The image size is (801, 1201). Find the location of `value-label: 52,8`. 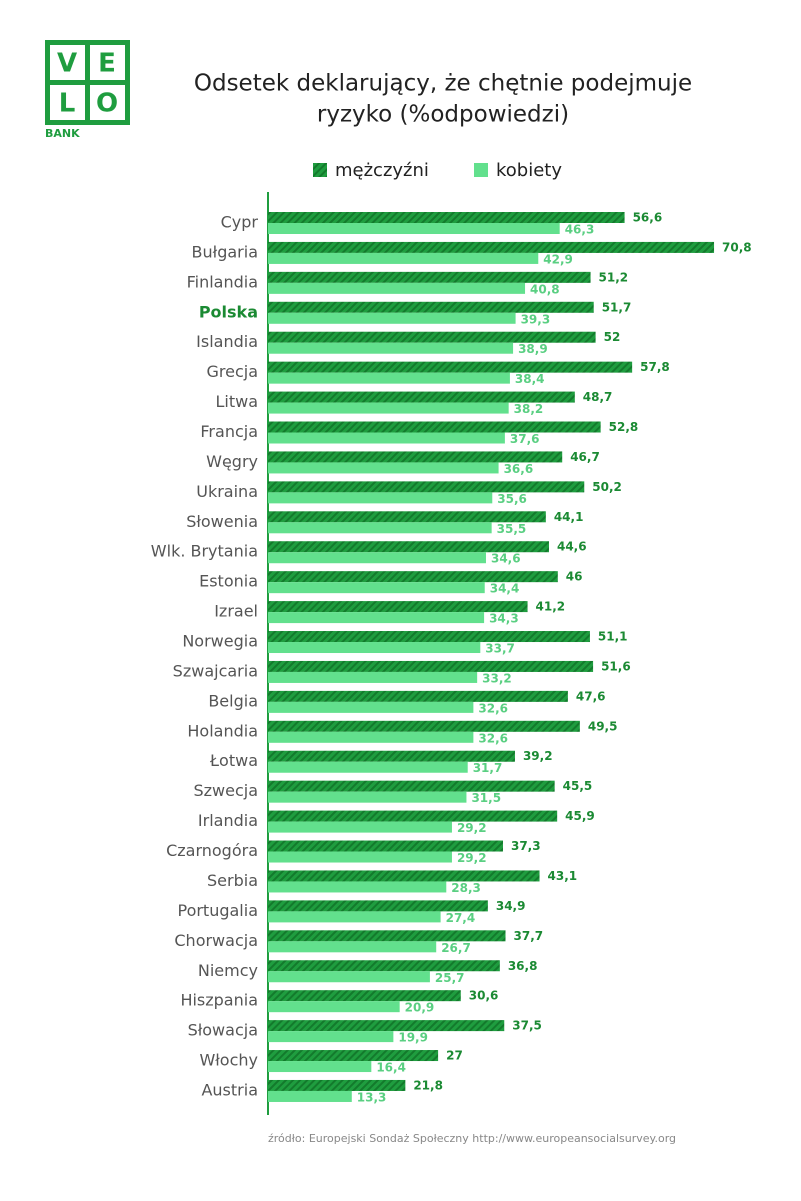

value-label: 52,8 is located at coordinates (624, 427).